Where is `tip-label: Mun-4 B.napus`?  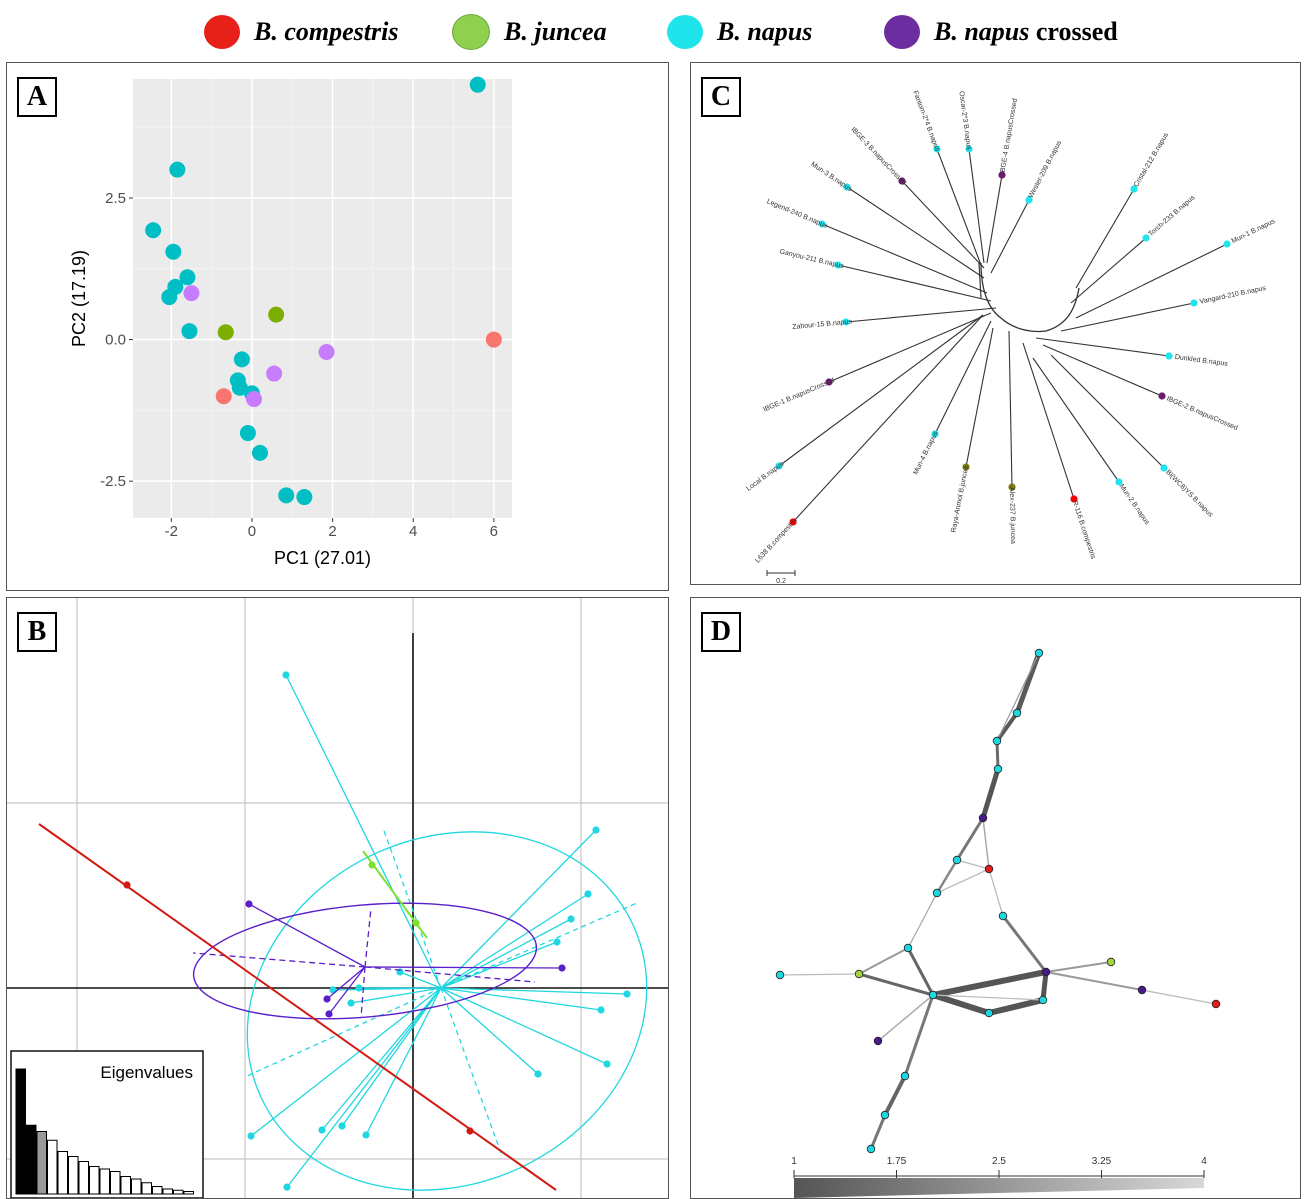 tip-label: Mun-4 B.napus is located at coordinates (926, 453).